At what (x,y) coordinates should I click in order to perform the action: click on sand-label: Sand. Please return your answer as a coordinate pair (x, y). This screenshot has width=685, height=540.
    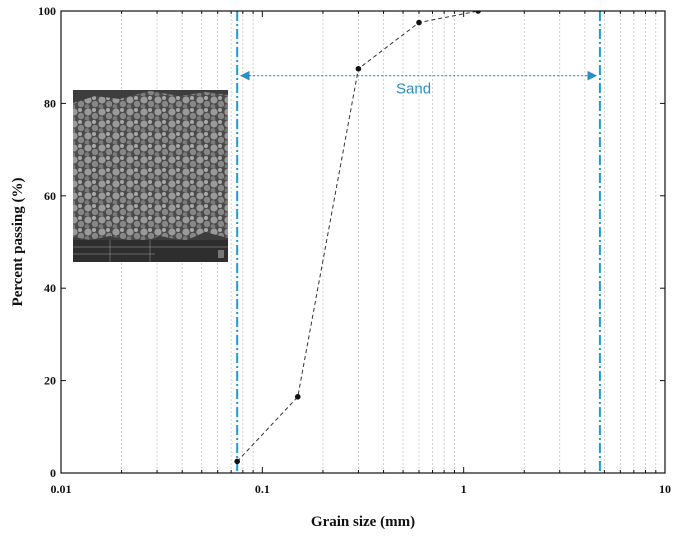
    Looking at the image, I should click on (413, 89).